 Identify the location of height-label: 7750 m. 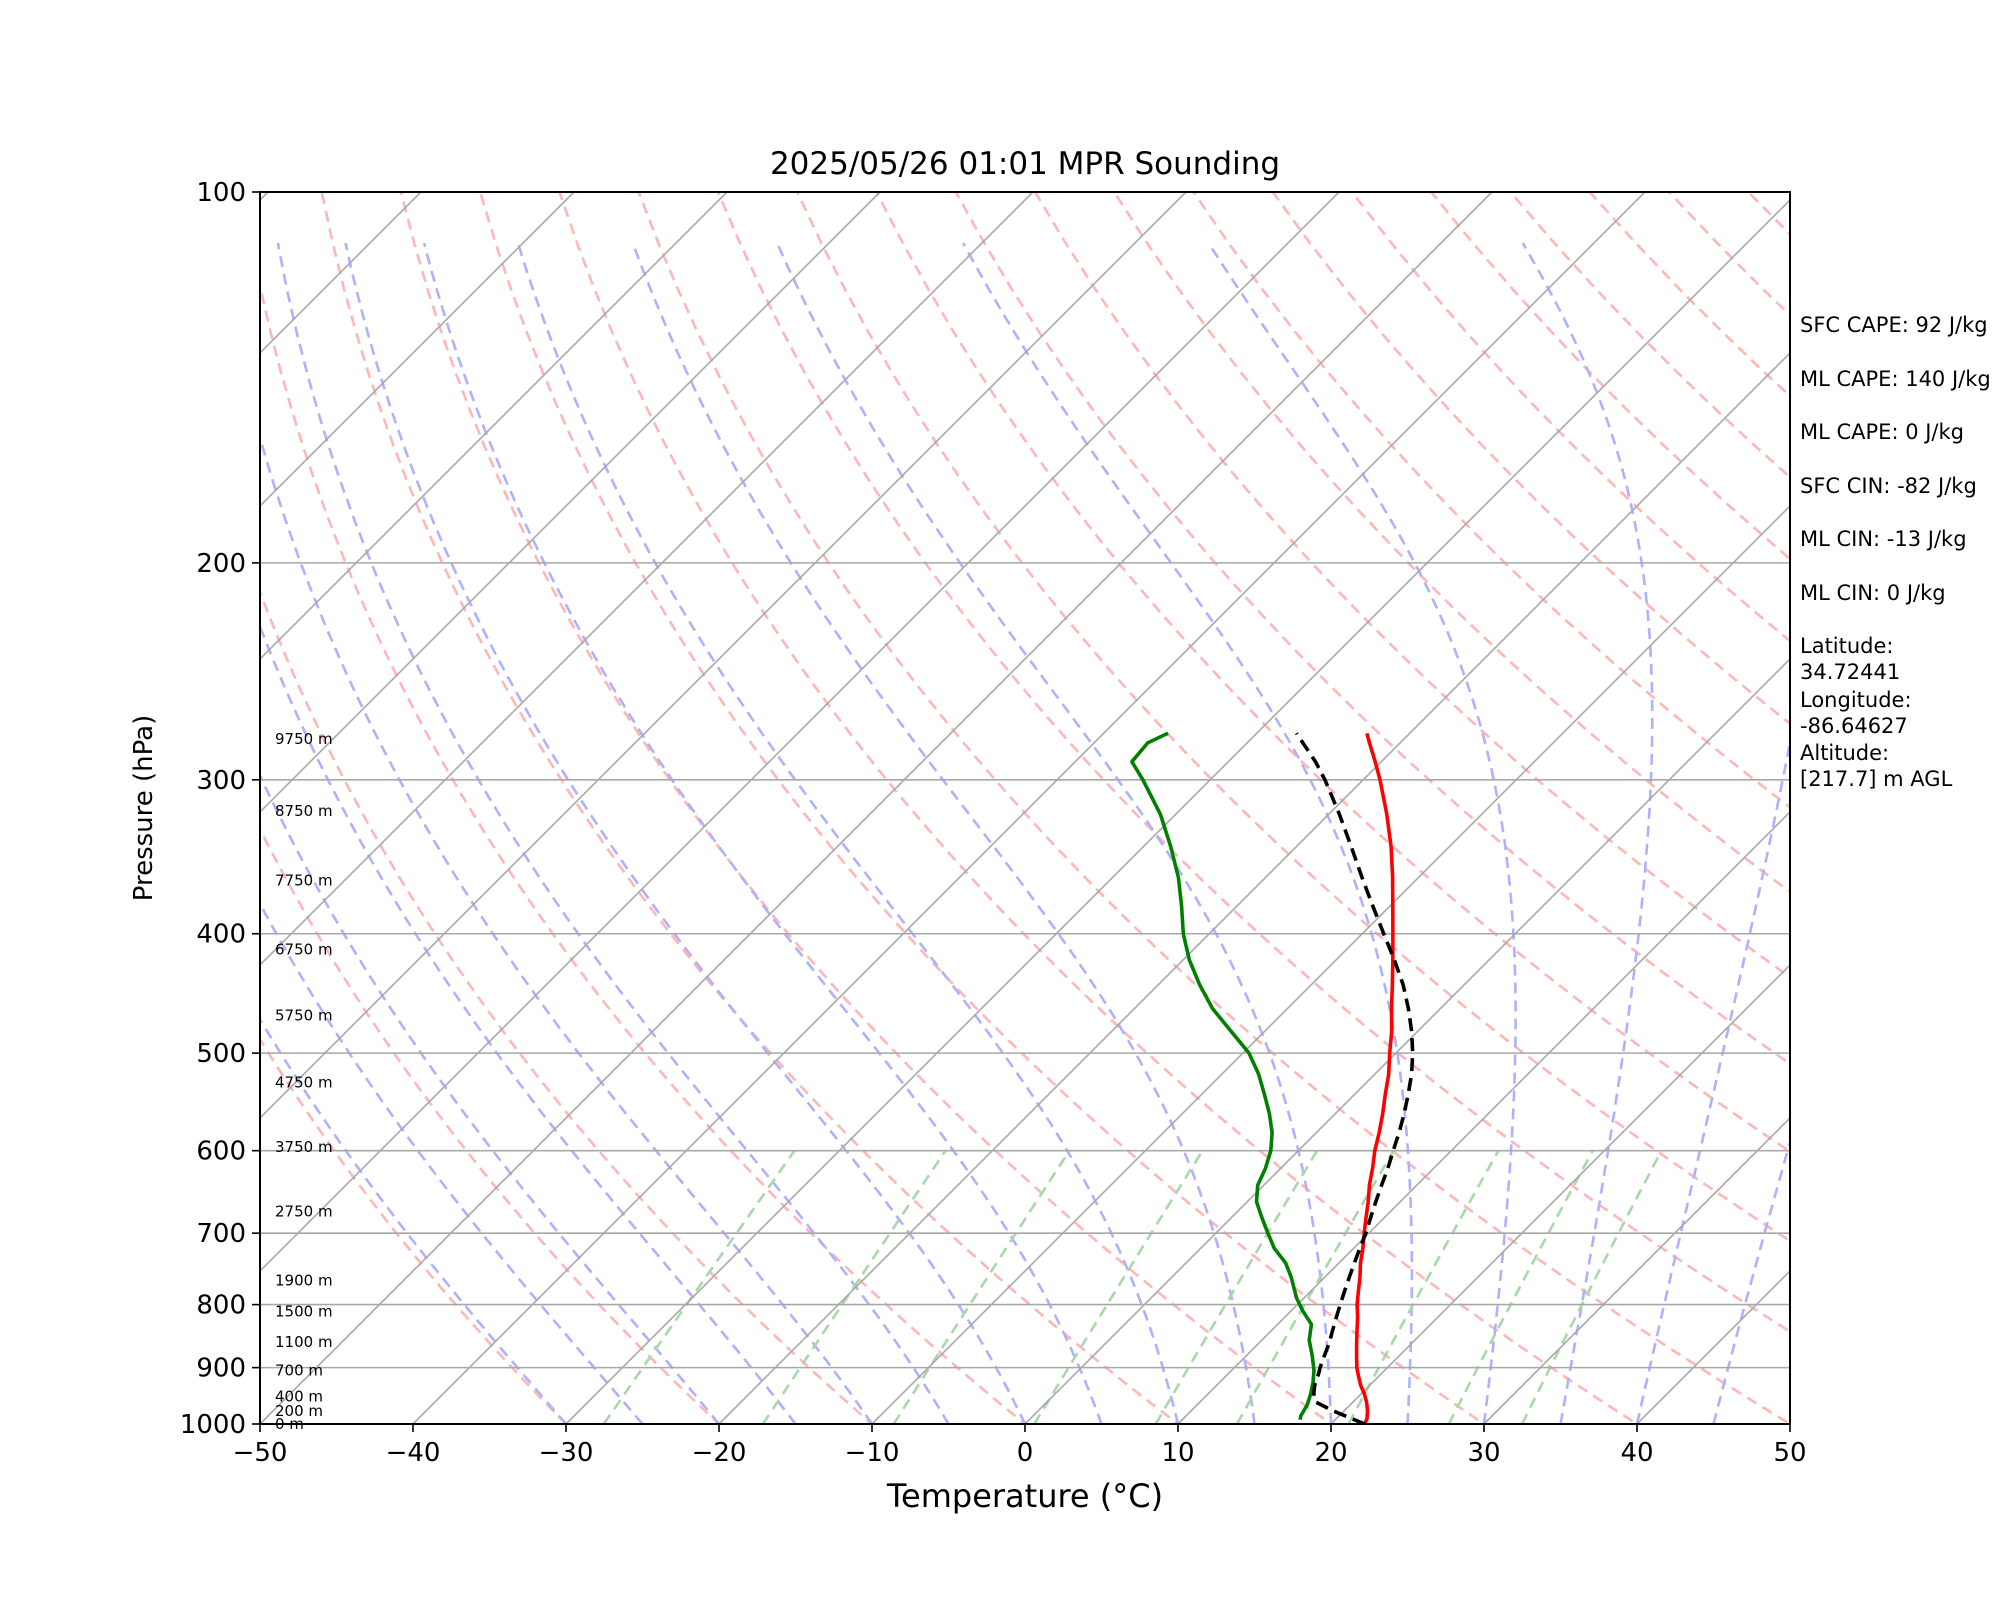
(304, 880).